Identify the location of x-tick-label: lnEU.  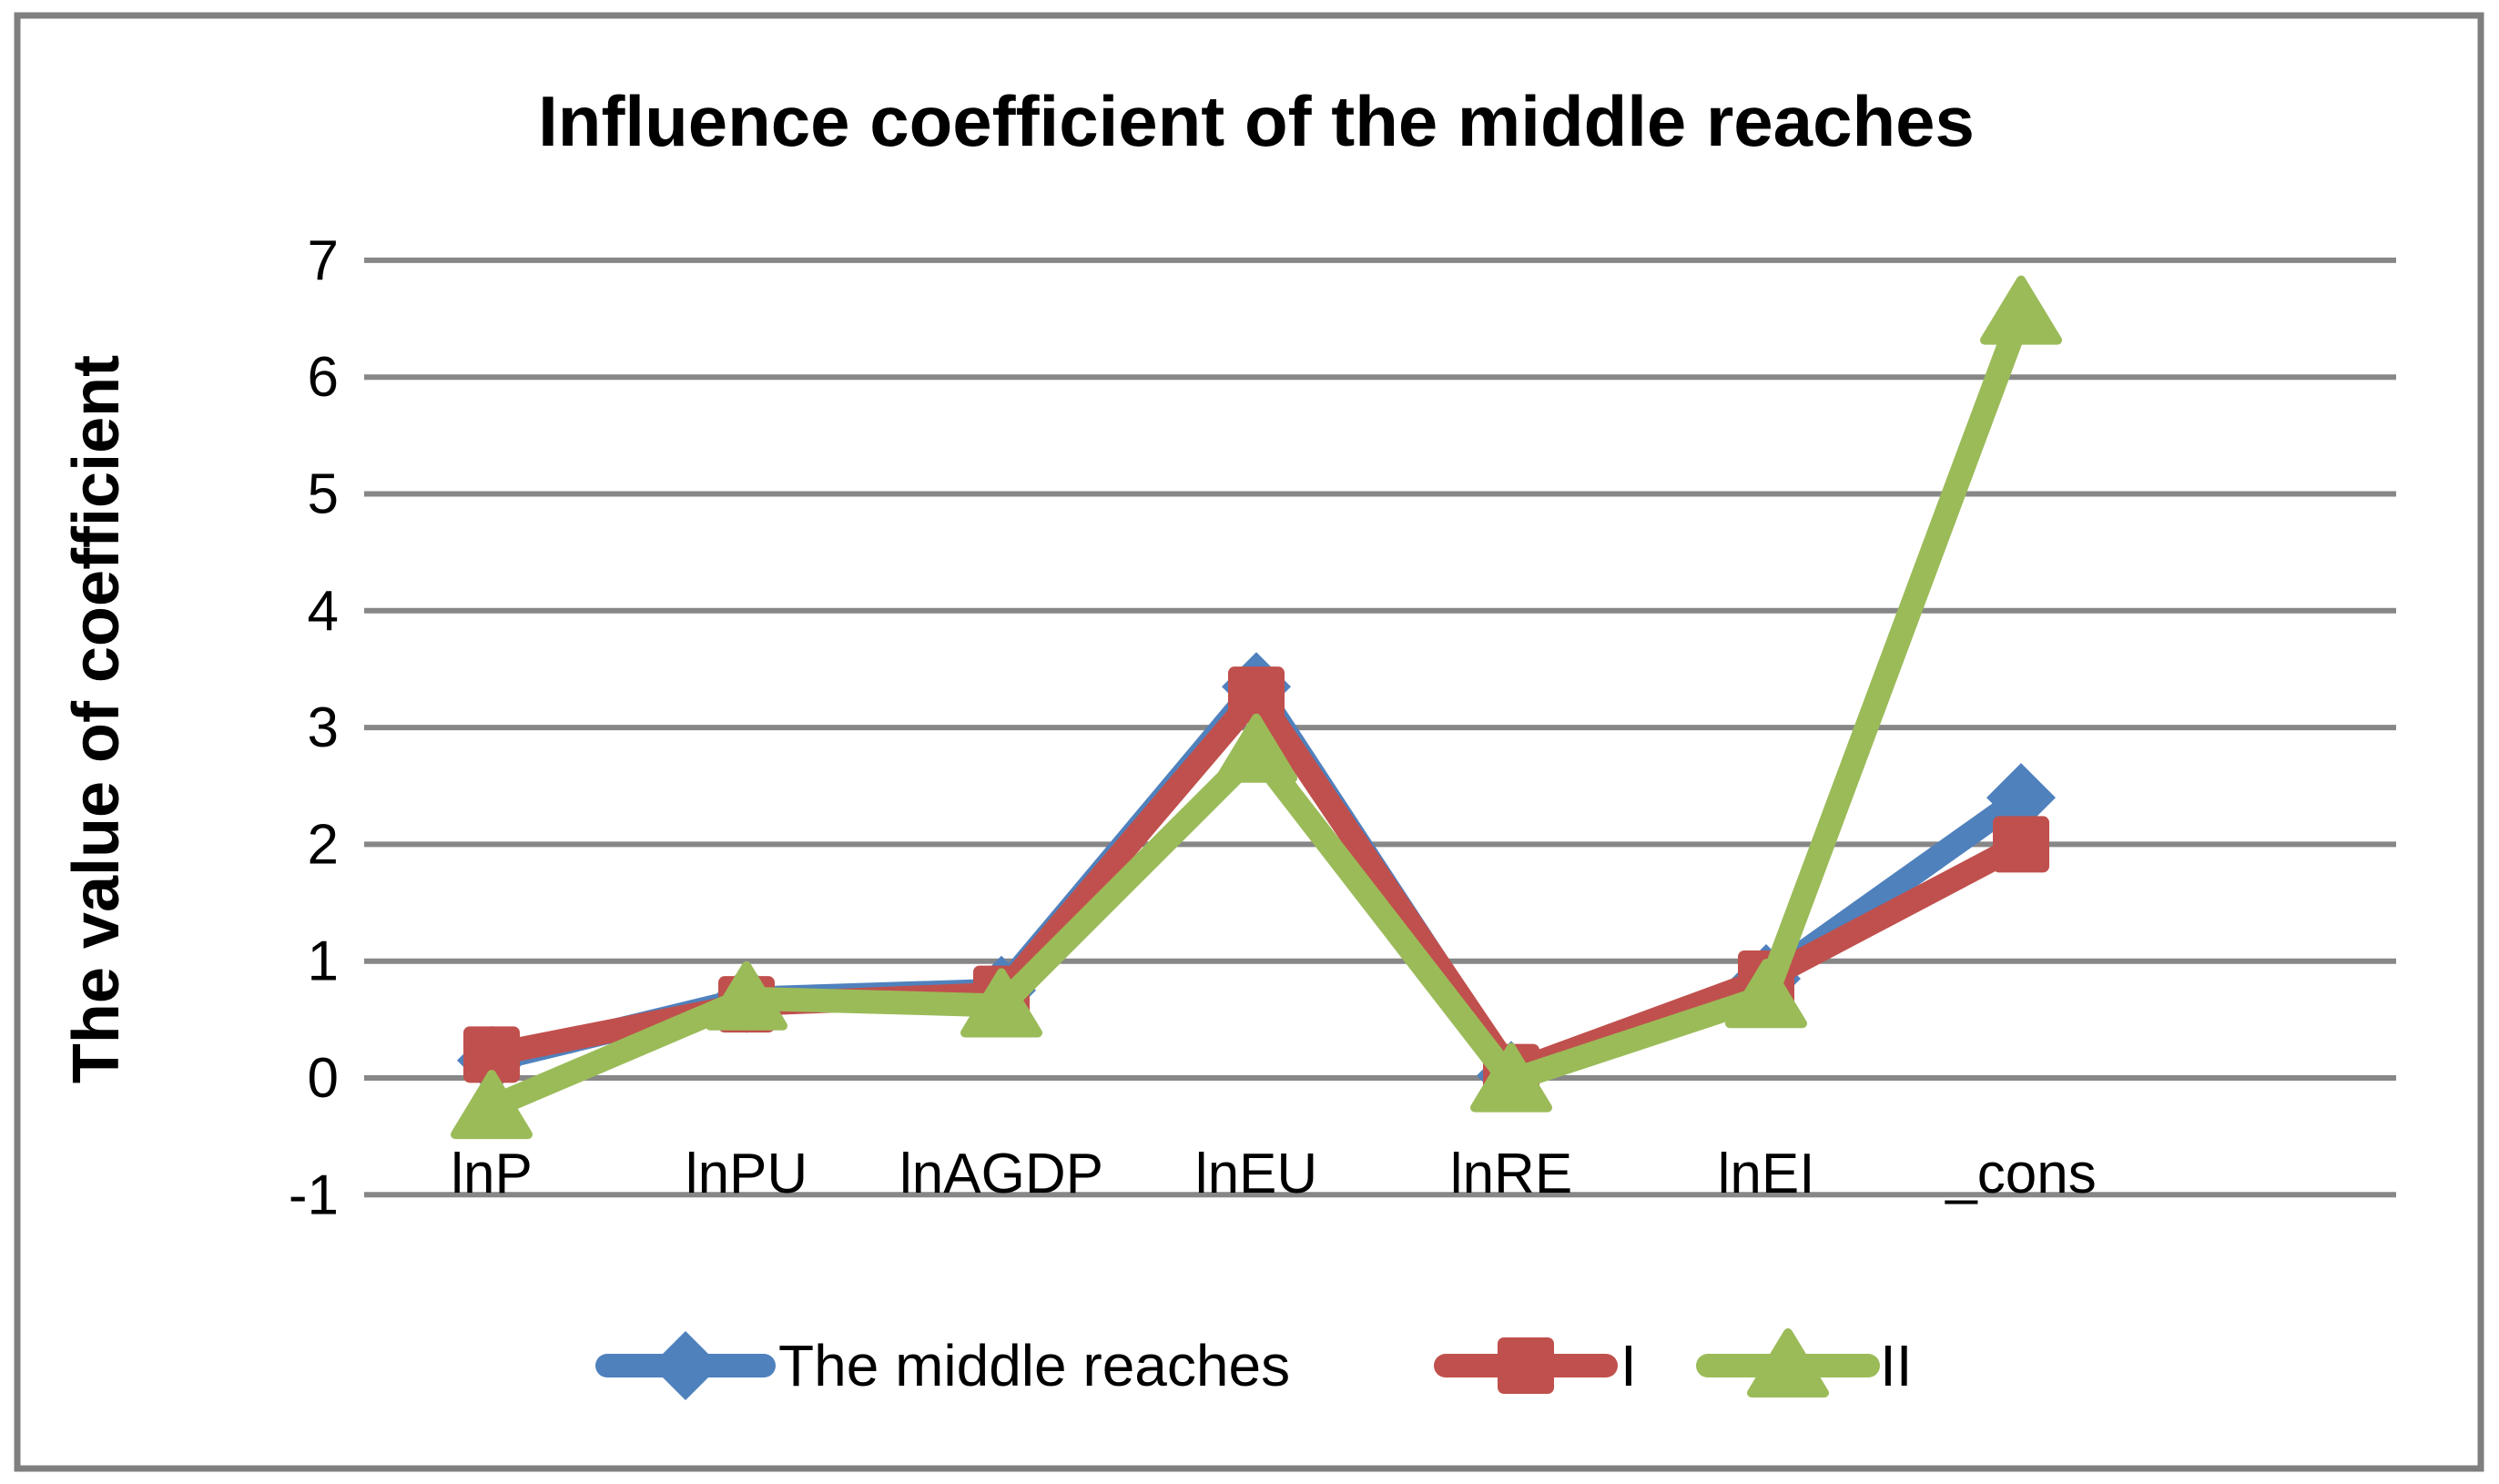
(1256, 1174).